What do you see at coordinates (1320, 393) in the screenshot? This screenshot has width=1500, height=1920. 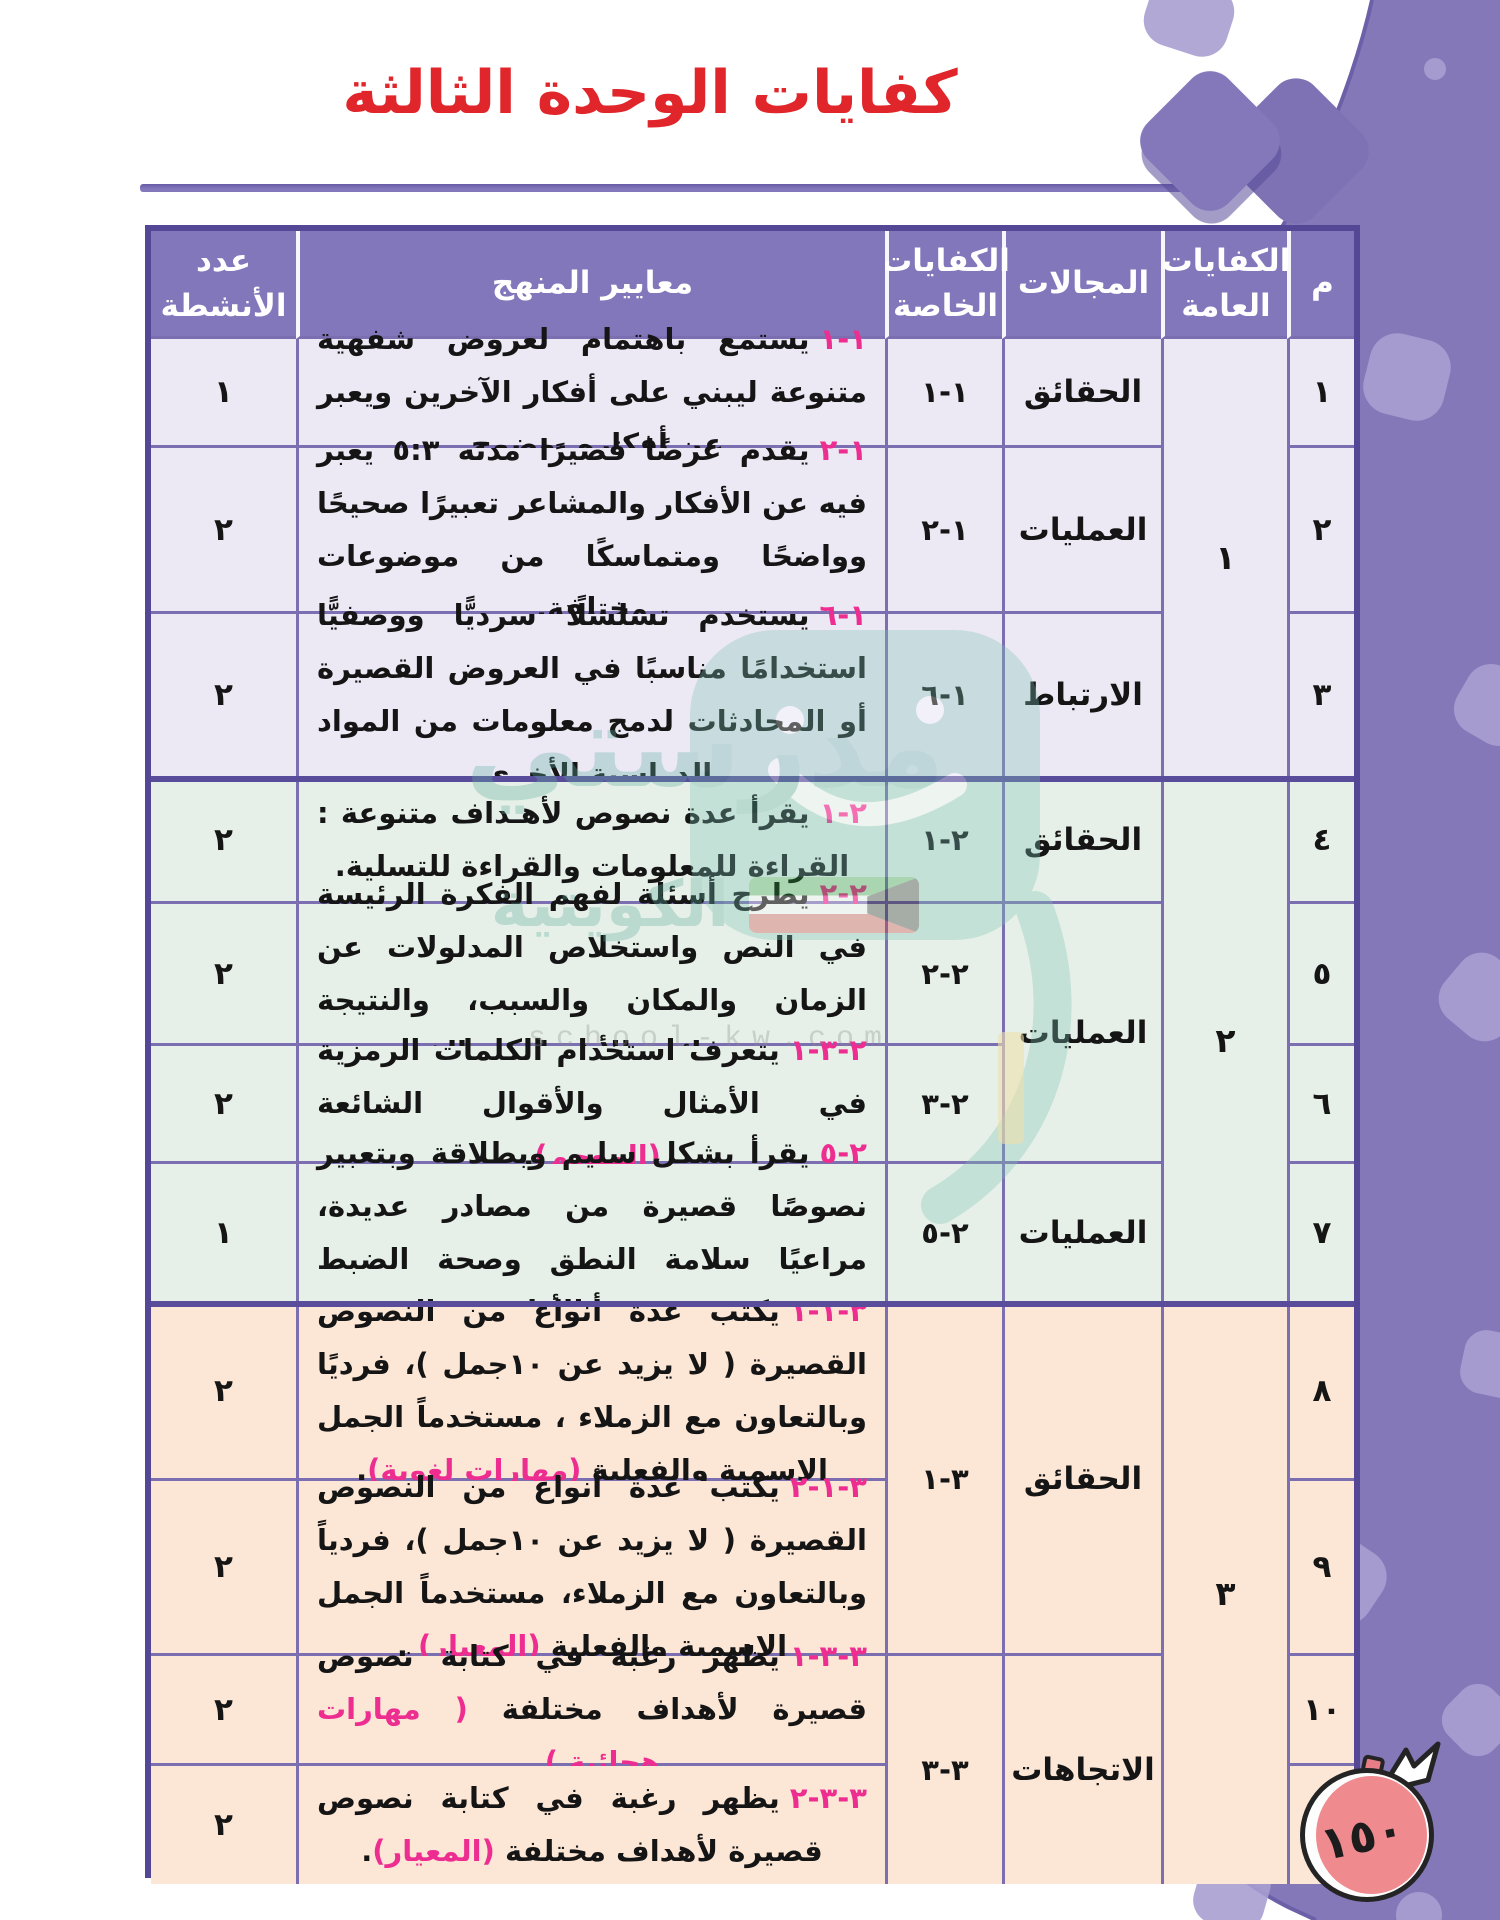 I see `row-number: ١` at bounding box center [1320, 393].